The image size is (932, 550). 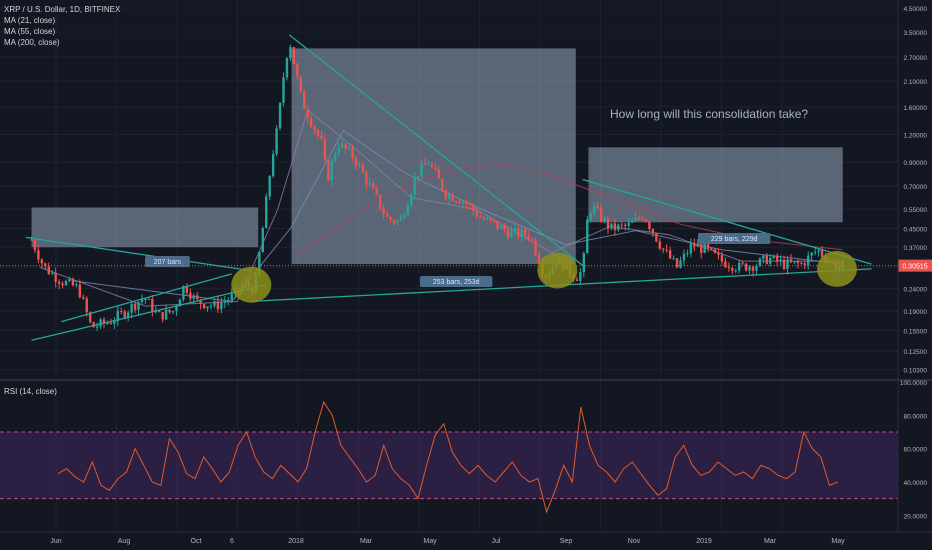 What do you see at coordinates (916, 450) in the screenshot?
I see `rsi-axis-label: 60.0000` at bounding box center [916, 450].